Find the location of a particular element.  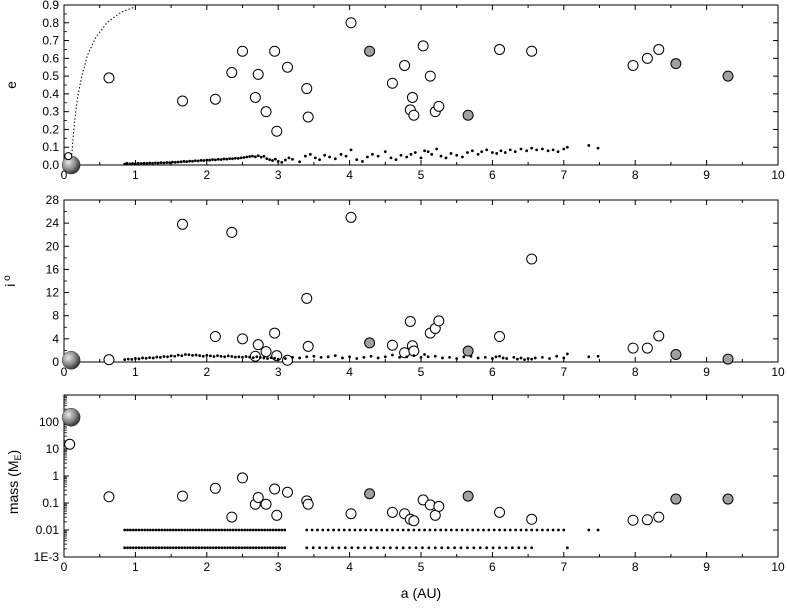

x-tick-label: 8 is located at coordinates (635, 372).